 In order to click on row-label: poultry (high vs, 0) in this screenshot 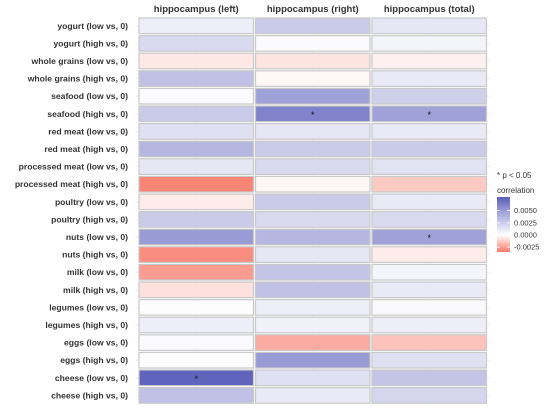, I will do `click(89, 219)`.